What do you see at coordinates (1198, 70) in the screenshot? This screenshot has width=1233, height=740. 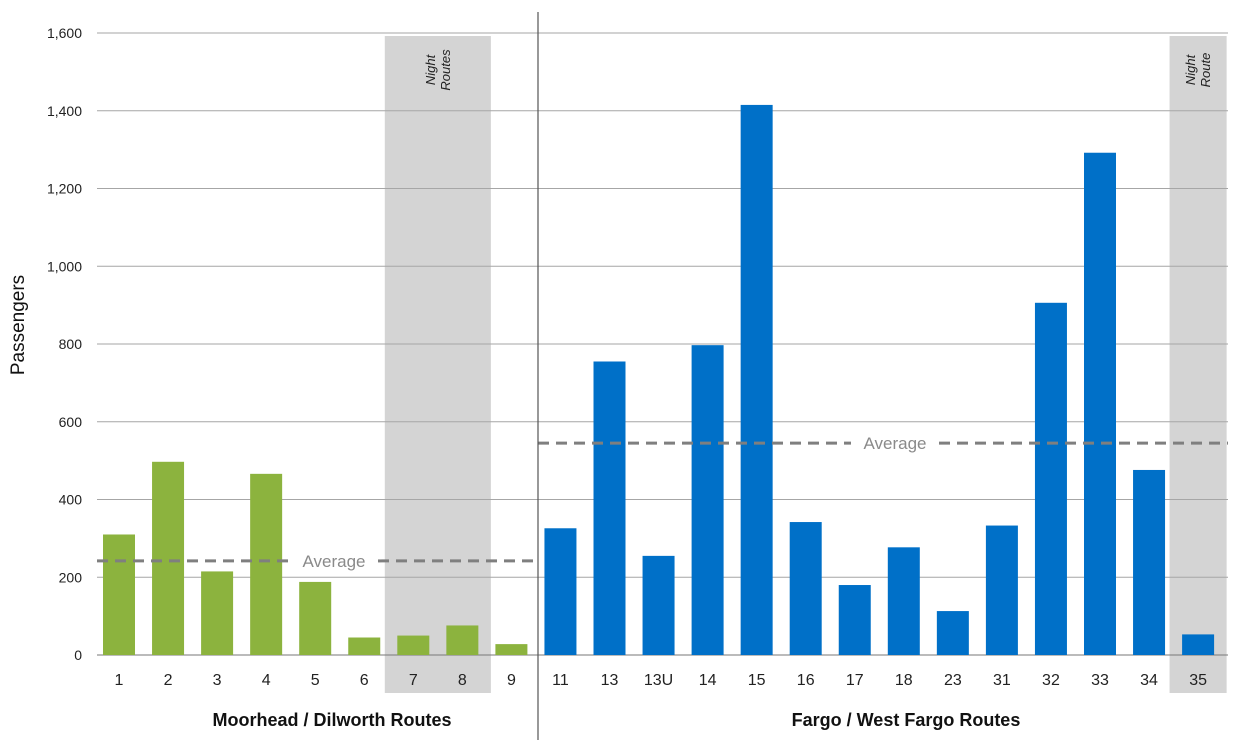 I see `night-route-label: NightRoute` at bounding box center [1198, 70].